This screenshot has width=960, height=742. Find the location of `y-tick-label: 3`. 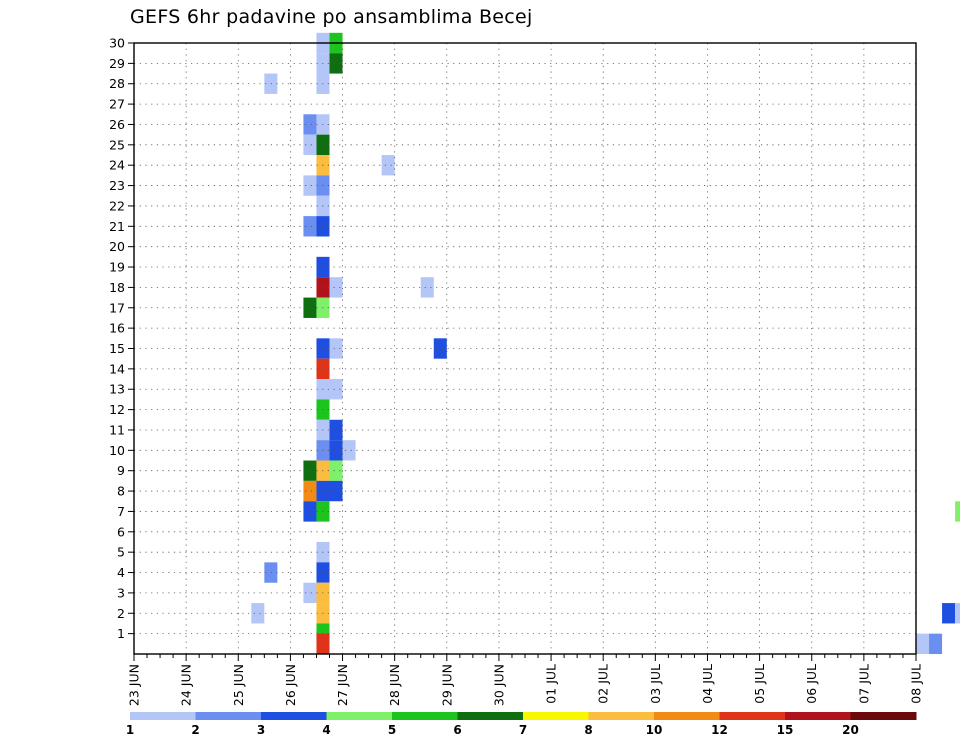

y-tick-label: 3 is located at coordinates (121, 592).